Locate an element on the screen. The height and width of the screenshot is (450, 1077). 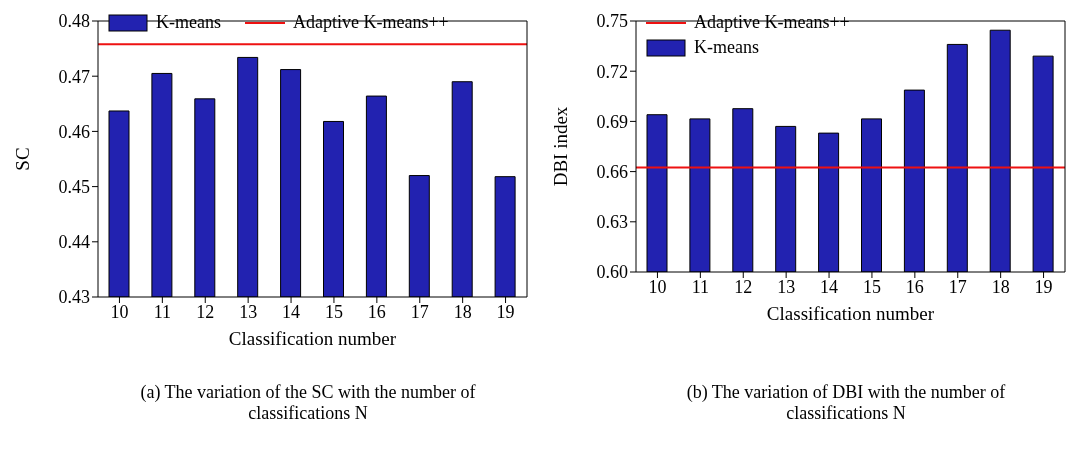
y-axis-title: DBI index is located at coordinates (560, 146).